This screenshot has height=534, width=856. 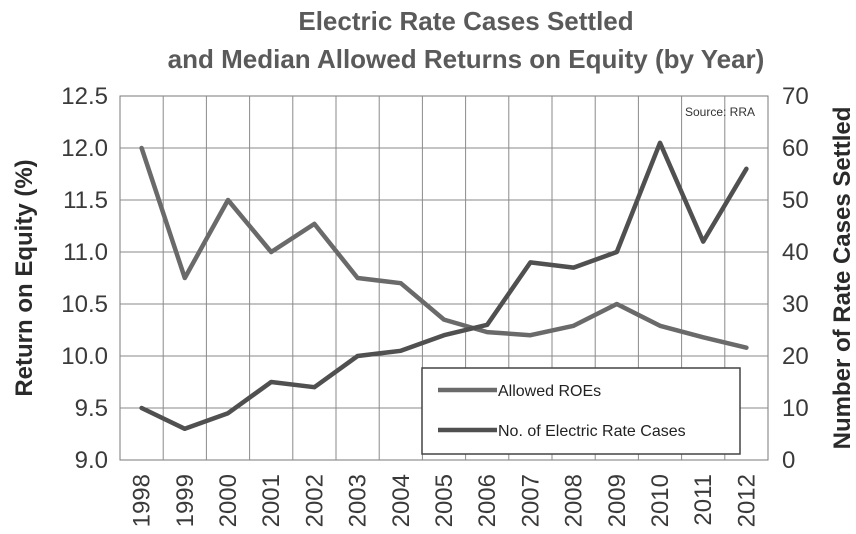 I want to click on right-tick-label: 30, so click(x=795, y=304).